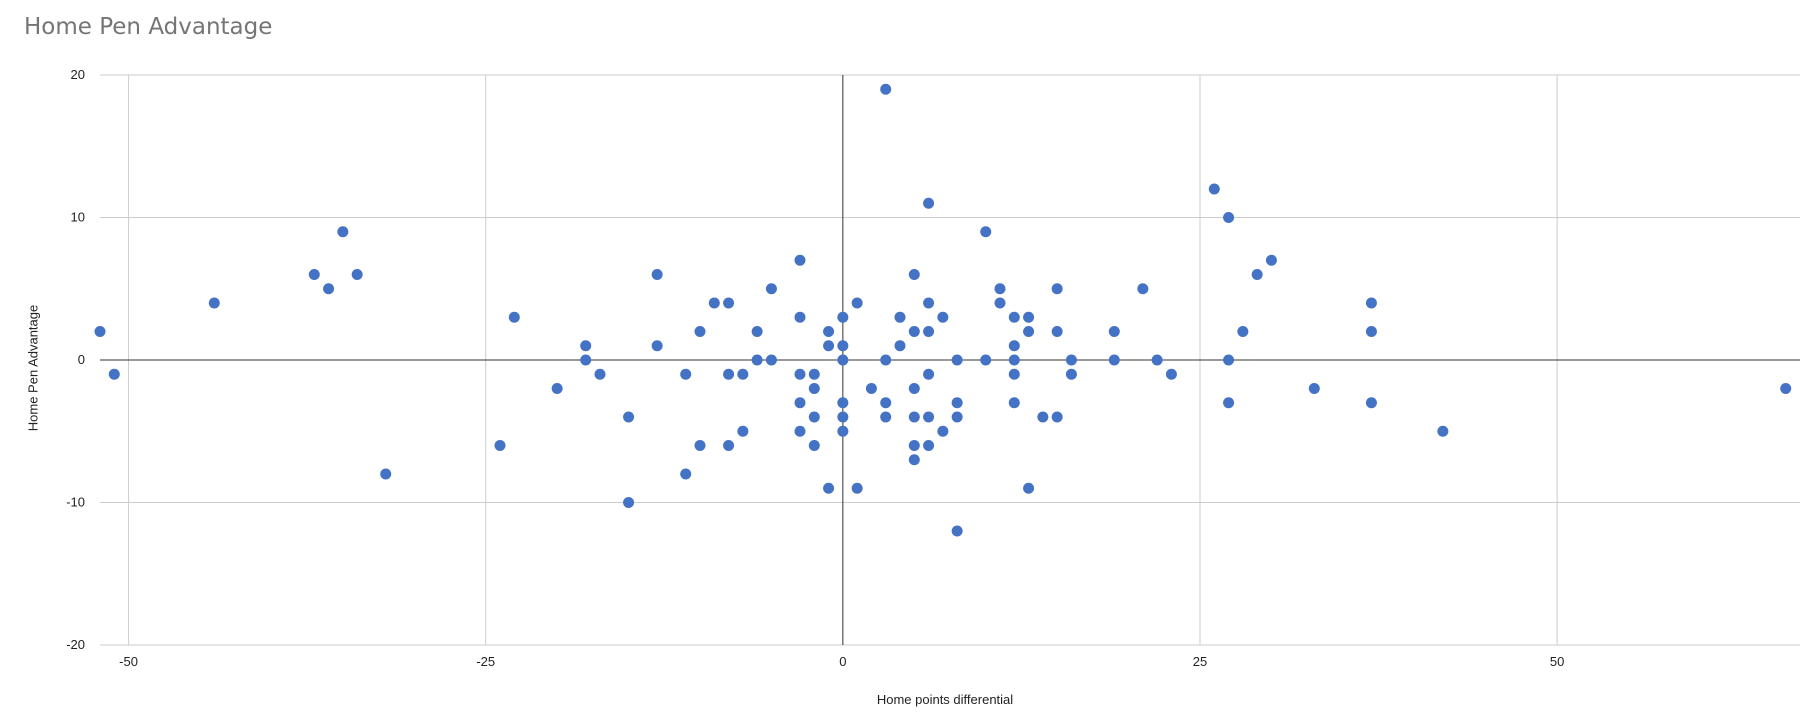  I want to click on y-tick-label: -20, so click(75, 644).